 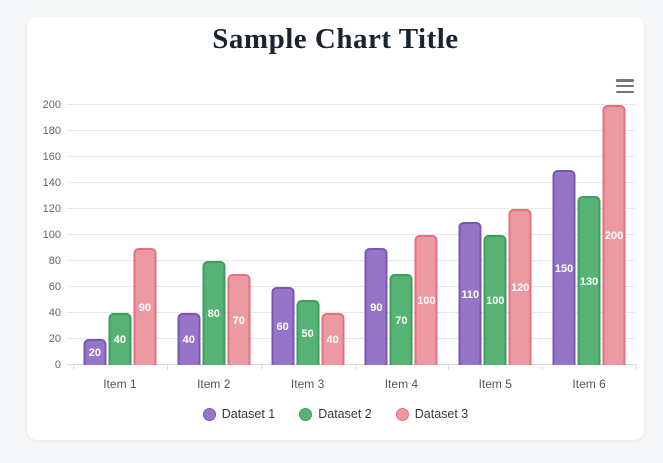 What do you see at coordinates (51, 131) in the screenshot?
I see `y-axis-tick-label: 180` at bounding box center [51, 131].